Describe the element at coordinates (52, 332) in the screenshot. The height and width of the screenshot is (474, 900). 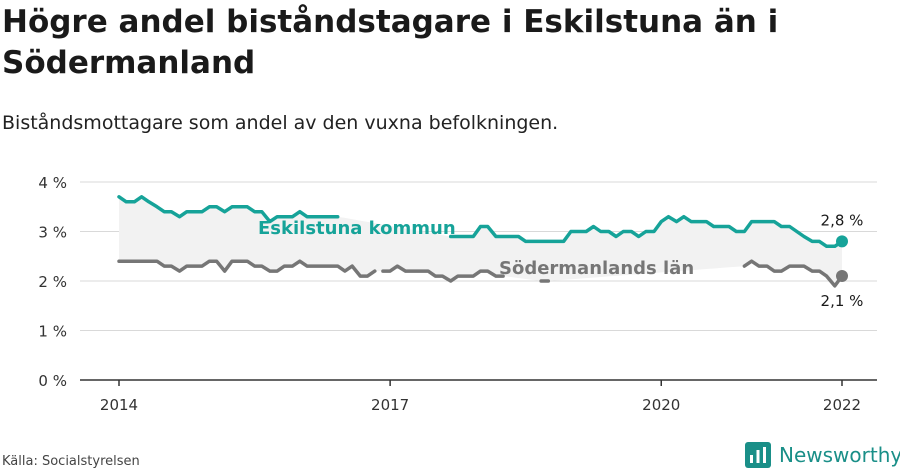
I see `y-tick-label: 1 %` at that location.